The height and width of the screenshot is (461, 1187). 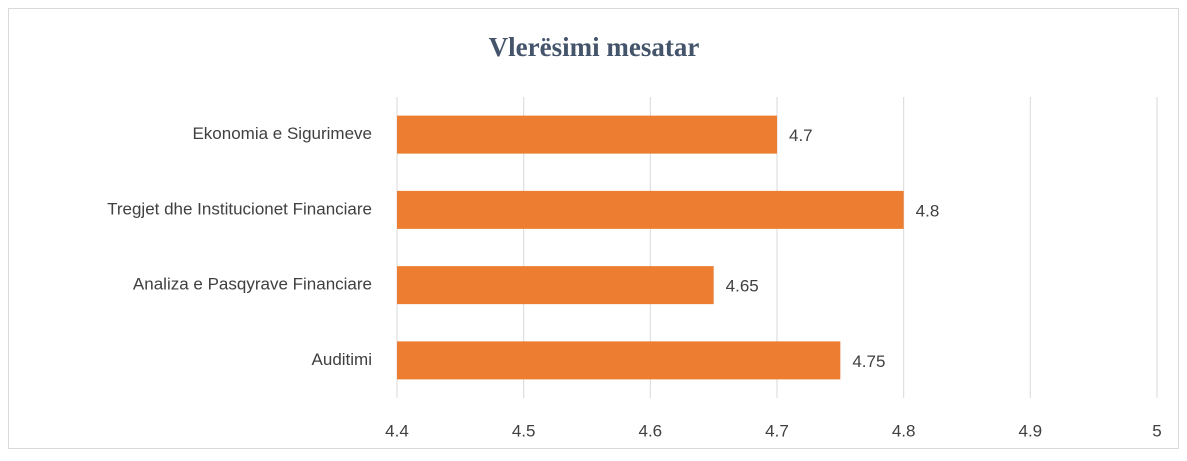 I want to click on x-tick-label: 4.9, so click(x=1031, y=430).